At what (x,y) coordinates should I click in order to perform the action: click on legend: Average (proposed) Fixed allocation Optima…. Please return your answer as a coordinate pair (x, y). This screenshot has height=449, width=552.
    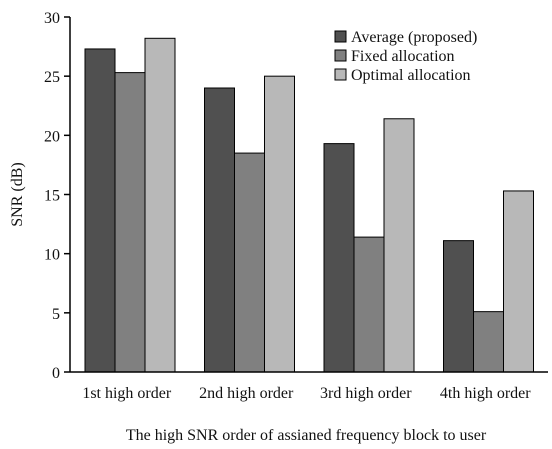
    Looking at the image, I should click on (405, 56).